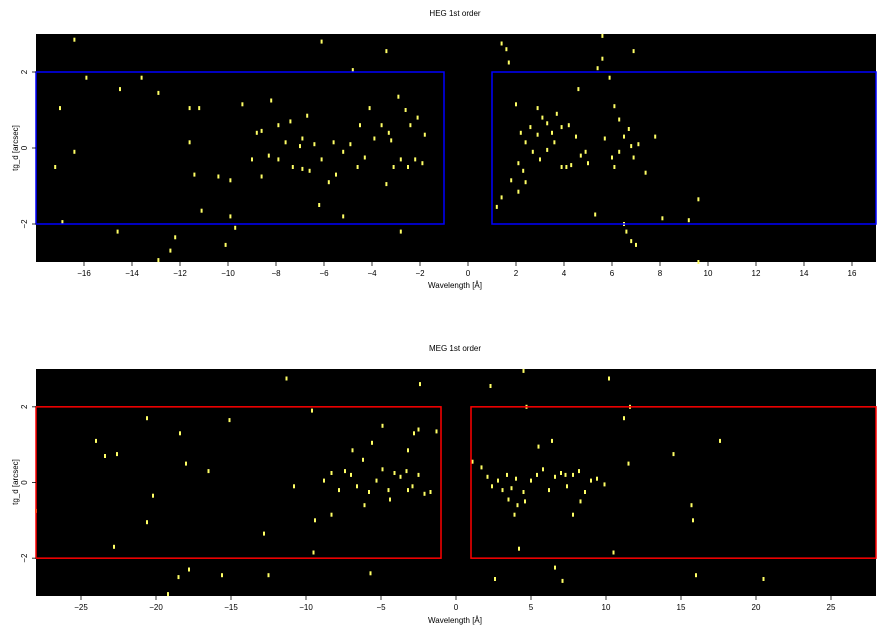 This screenshot has height=636, width=886. I want to click on heg-x-tick-label: 14, so click(804, 273).